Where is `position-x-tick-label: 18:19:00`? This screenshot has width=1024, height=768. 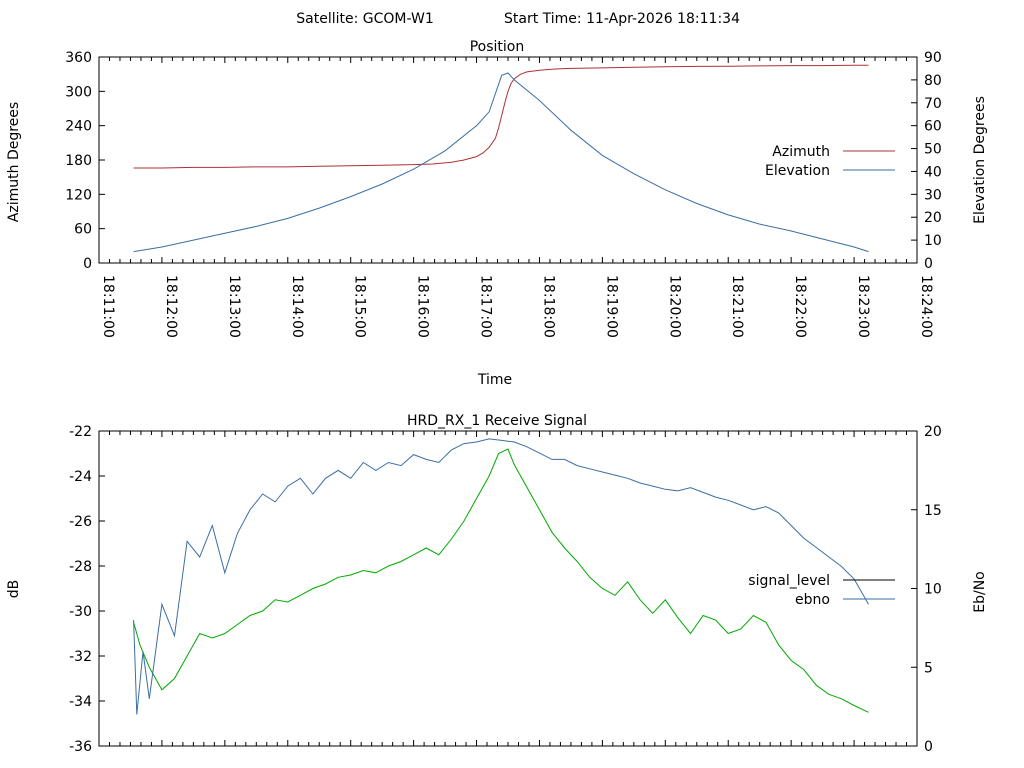 position-x-tick-label: 18:19:00 is located at coordinates (611, 306).